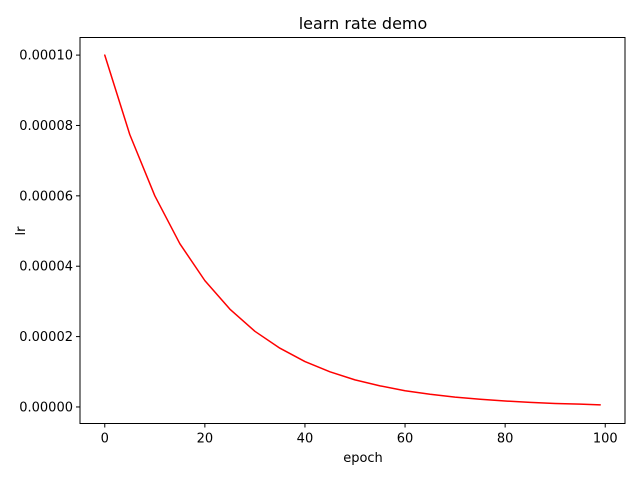  I want to click on x-tick-label: 60, so click(405, 439).